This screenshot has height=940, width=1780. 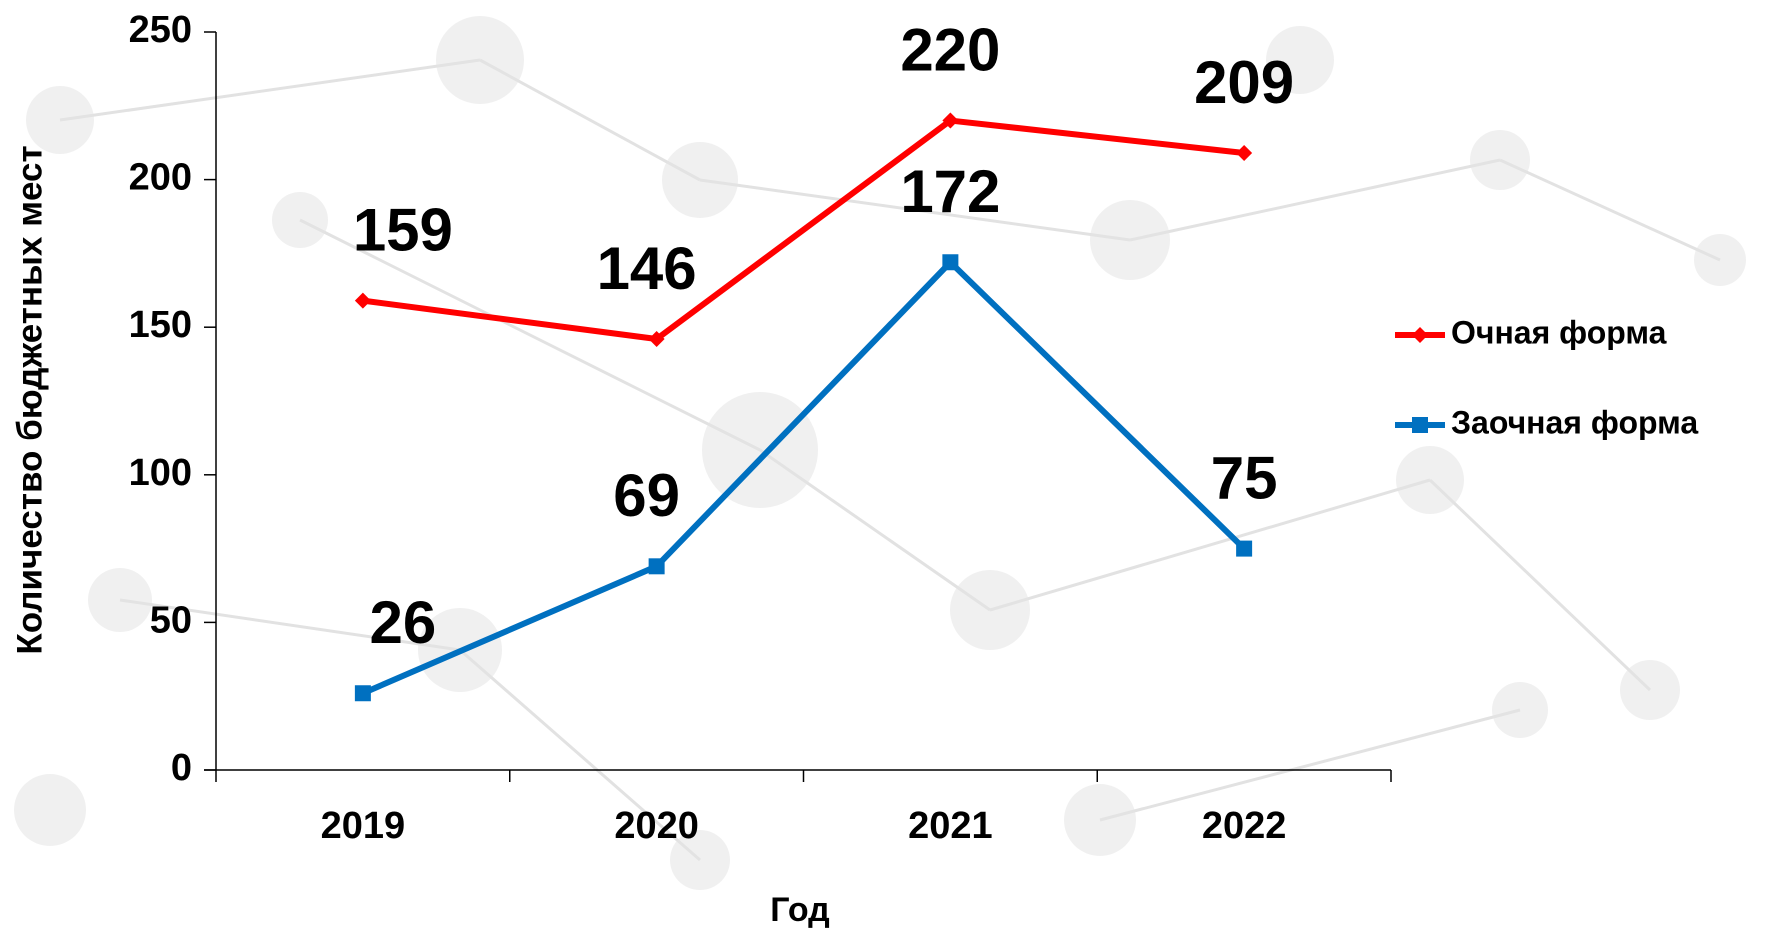 I want to click on data-label: 159, so click(x=403, y=229).